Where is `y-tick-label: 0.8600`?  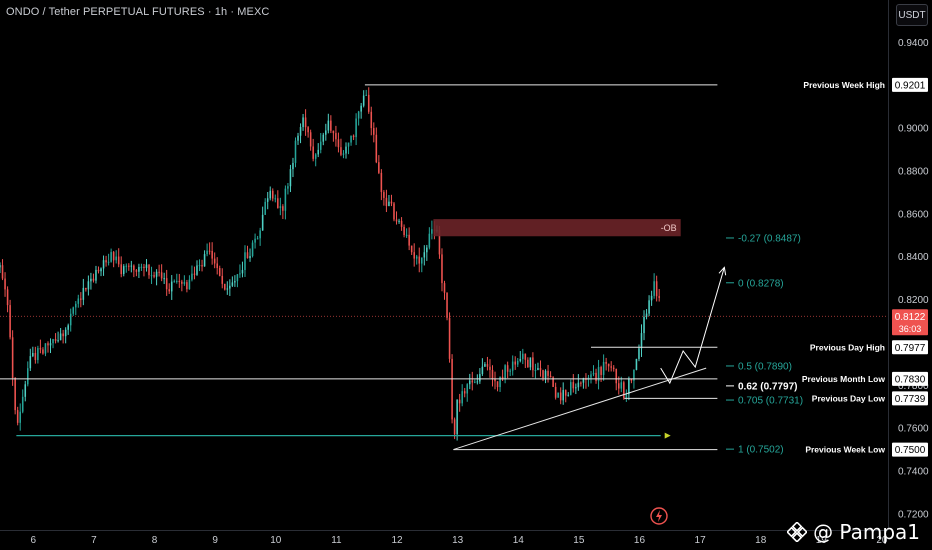
y-tick-label: 0.8600 is located at coordinates (913, 214).